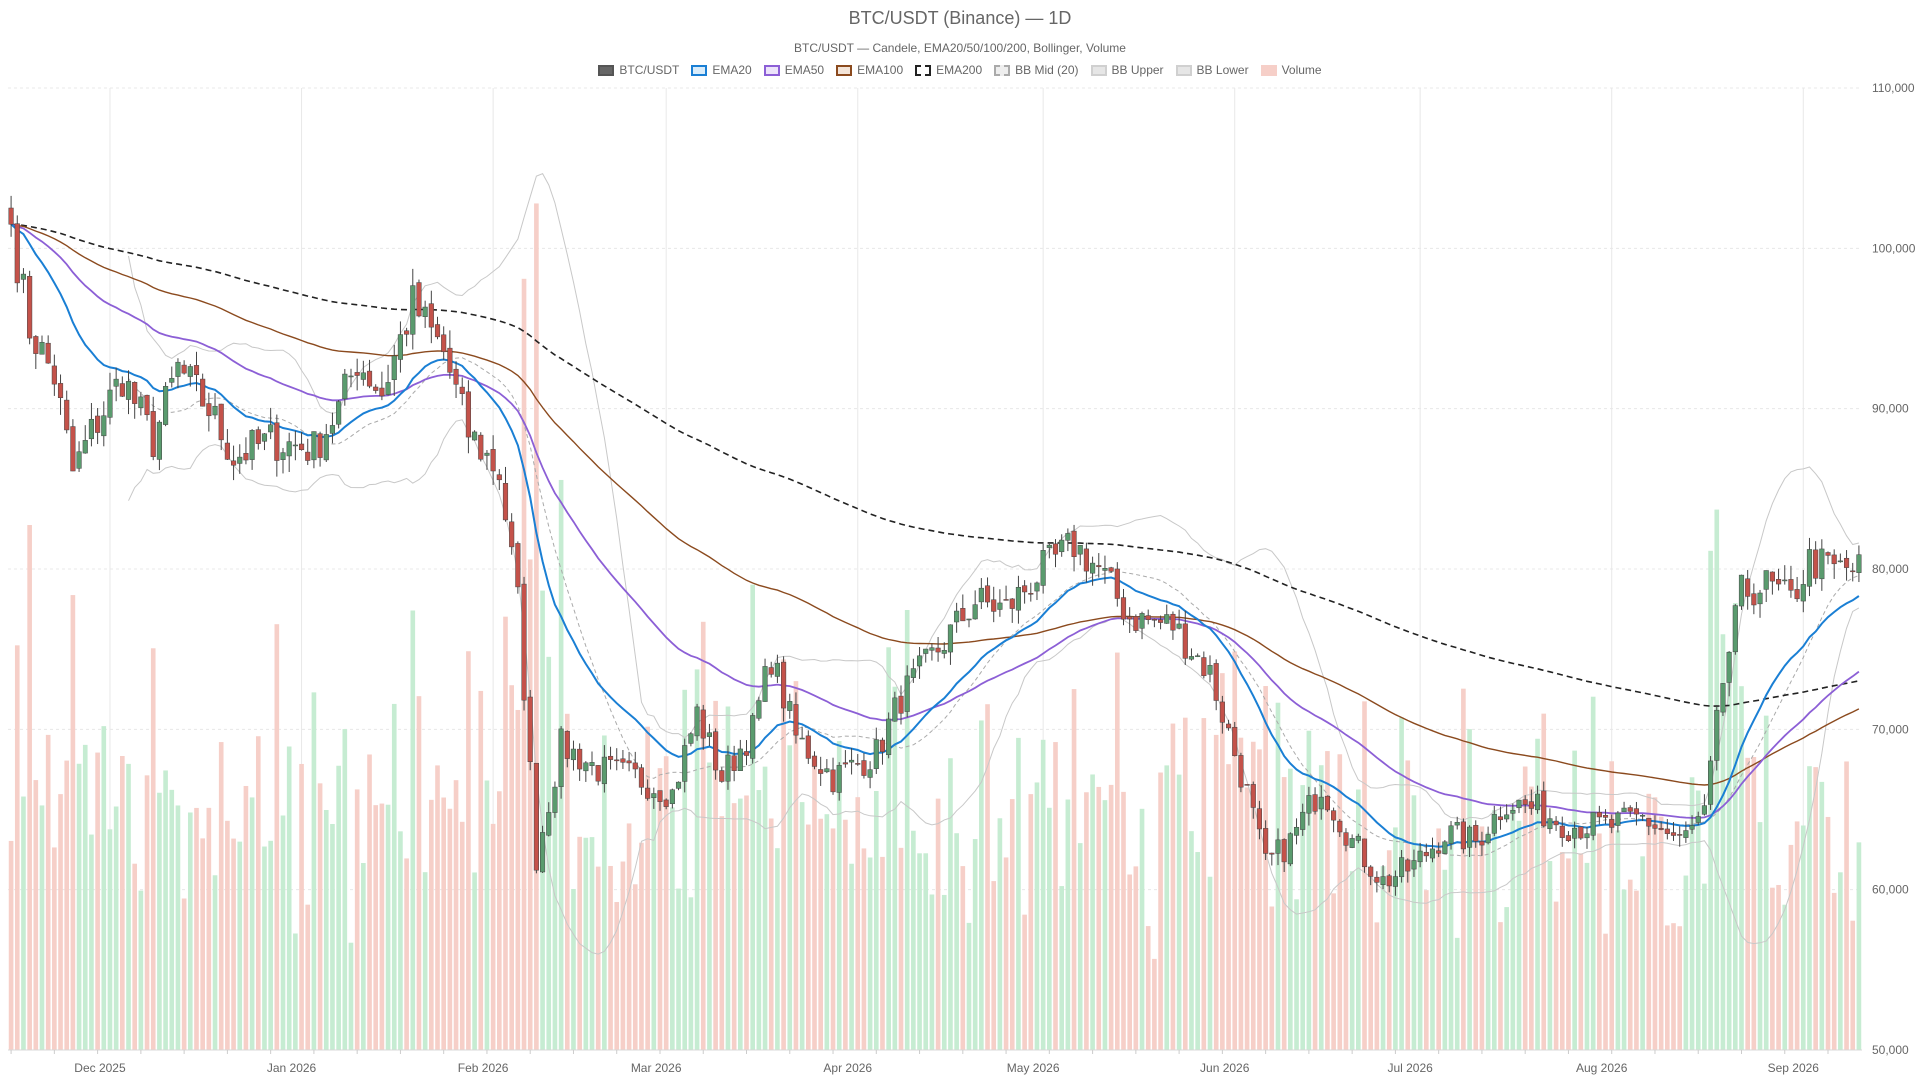  What do you see at coordinates (638, 70) in the screenshot?
I see `legend-item-btc-usdt: BTC/USDT` at bounding box center [638, 70].